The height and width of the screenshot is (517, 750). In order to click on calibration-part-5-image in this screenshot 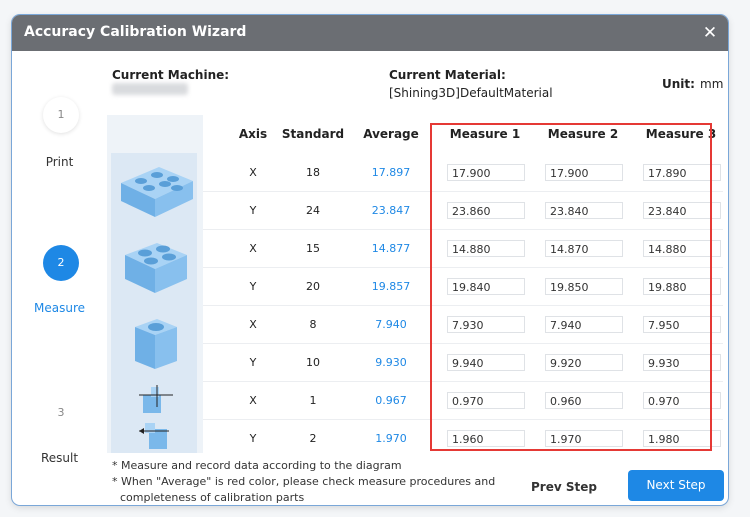, I will do `click(154, 436)`.